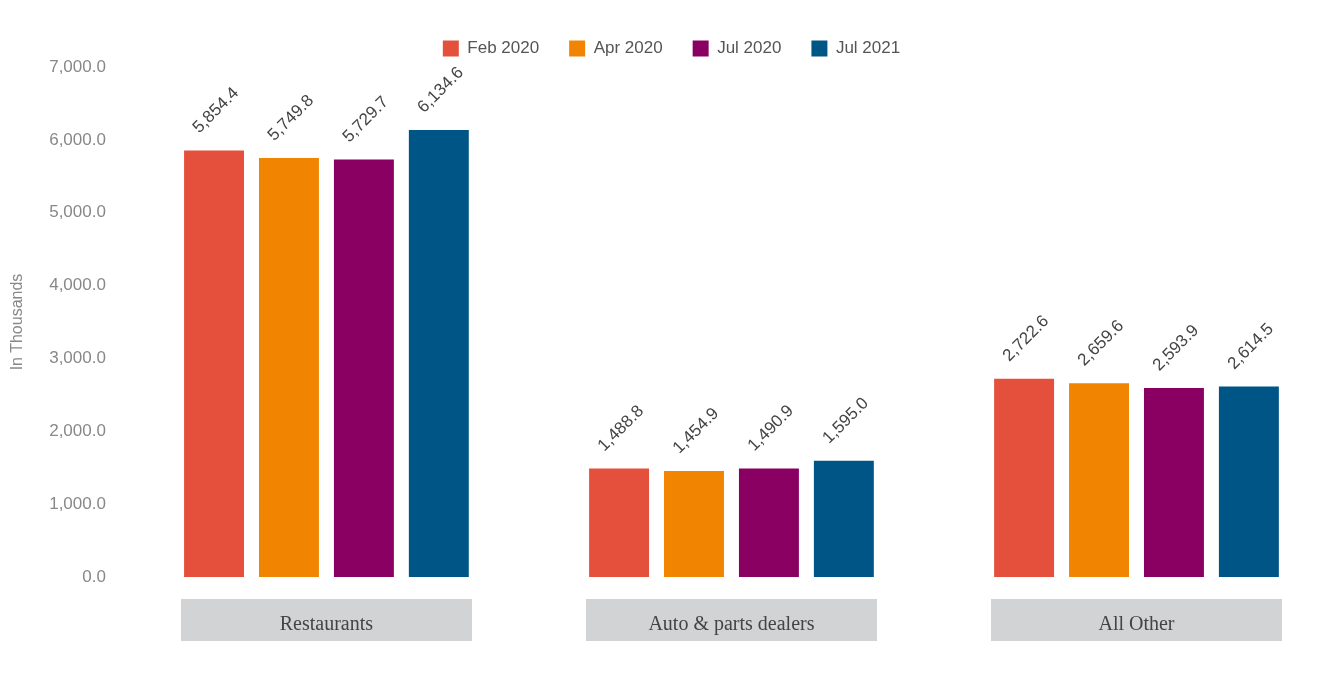 This screenshot has width=1341, height=673. What do you see at coordinates (77, 430) in the screenshot?
I see `y-tick-label: 2,000.0` at bounding box center [77, 430].